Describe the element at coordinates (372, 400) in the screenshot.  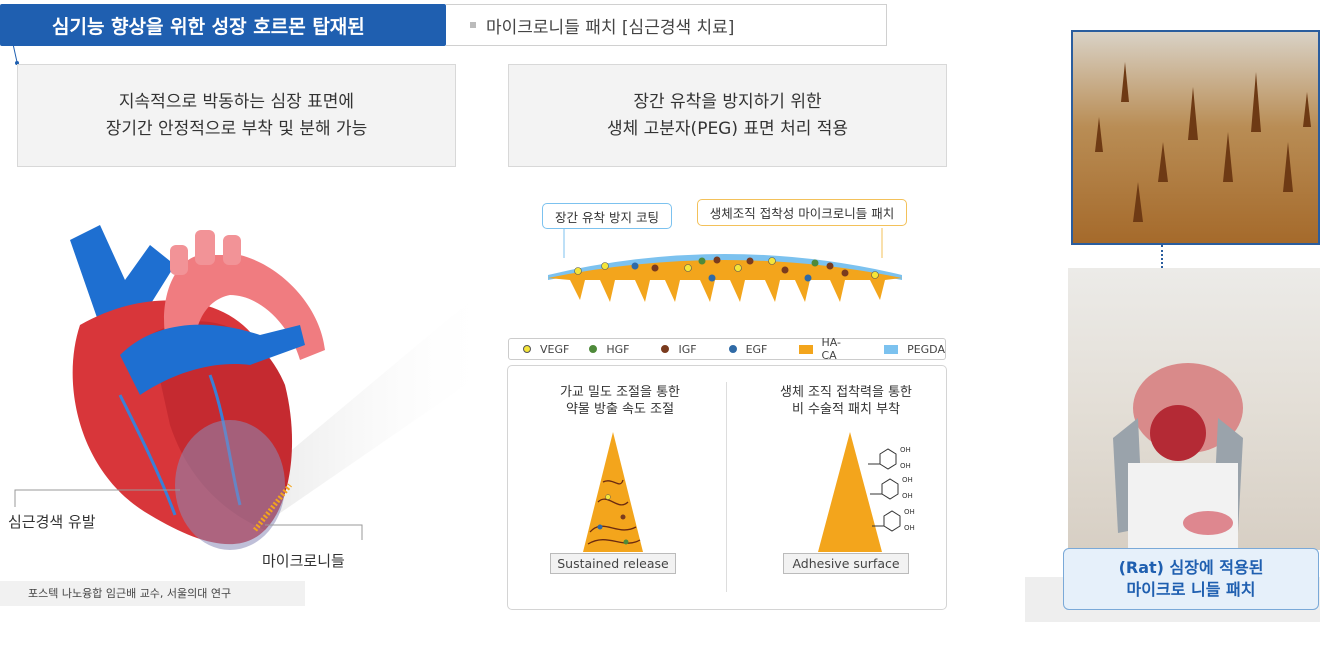
I see `magnify-beam` at that location.